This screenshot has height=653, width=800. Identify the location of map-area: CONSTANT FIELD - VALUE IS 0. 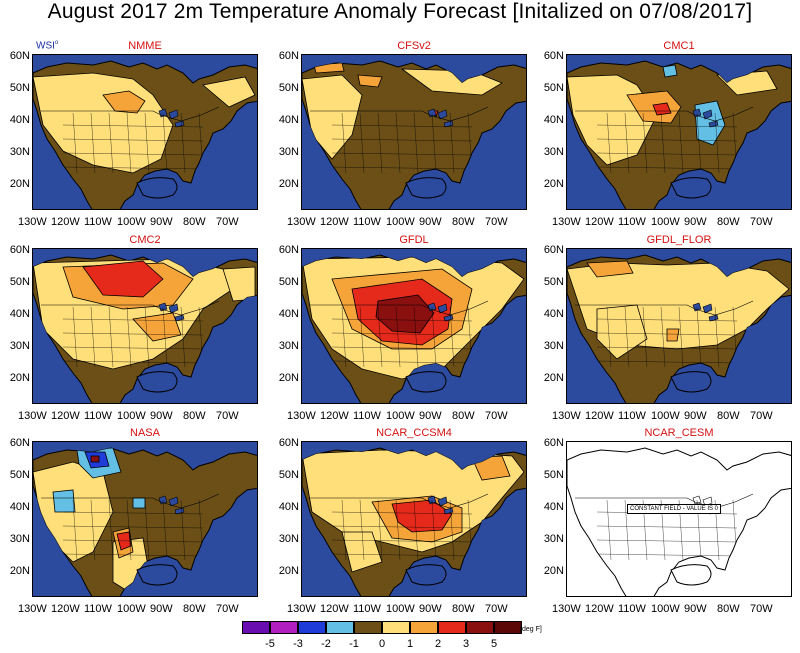
(679, 519).